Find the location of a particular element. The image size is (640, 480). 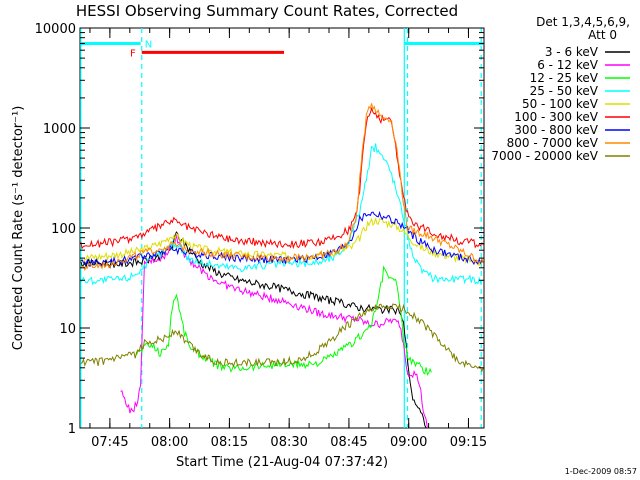

series-12-25-kev is located at coordinates (284, 320).